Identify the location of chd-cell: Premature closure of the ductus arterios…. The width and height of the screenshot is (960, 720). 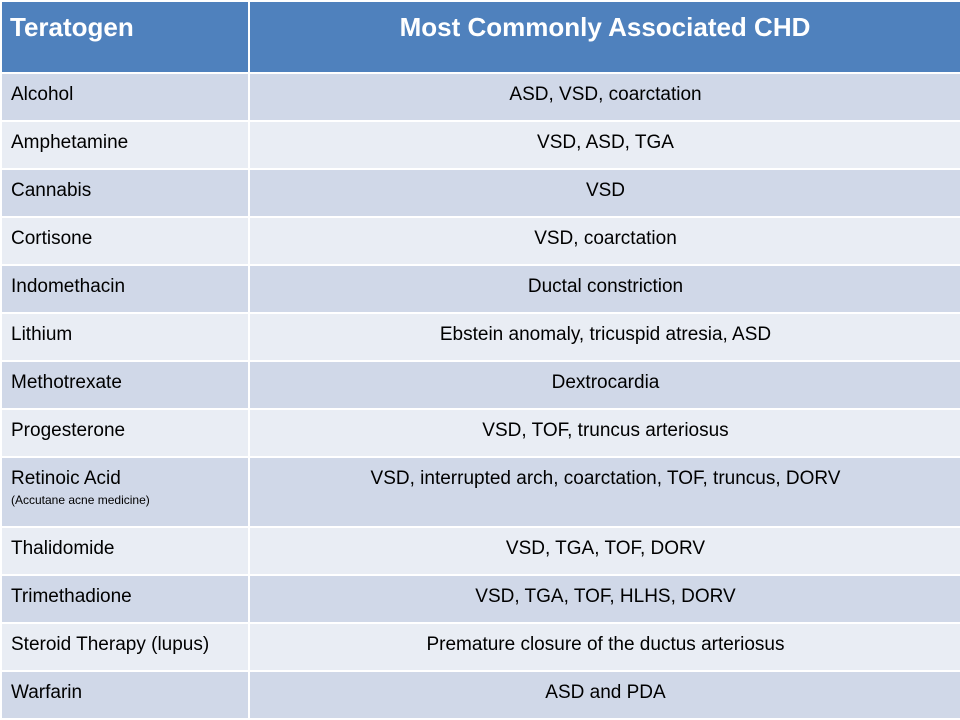
(604, 647).